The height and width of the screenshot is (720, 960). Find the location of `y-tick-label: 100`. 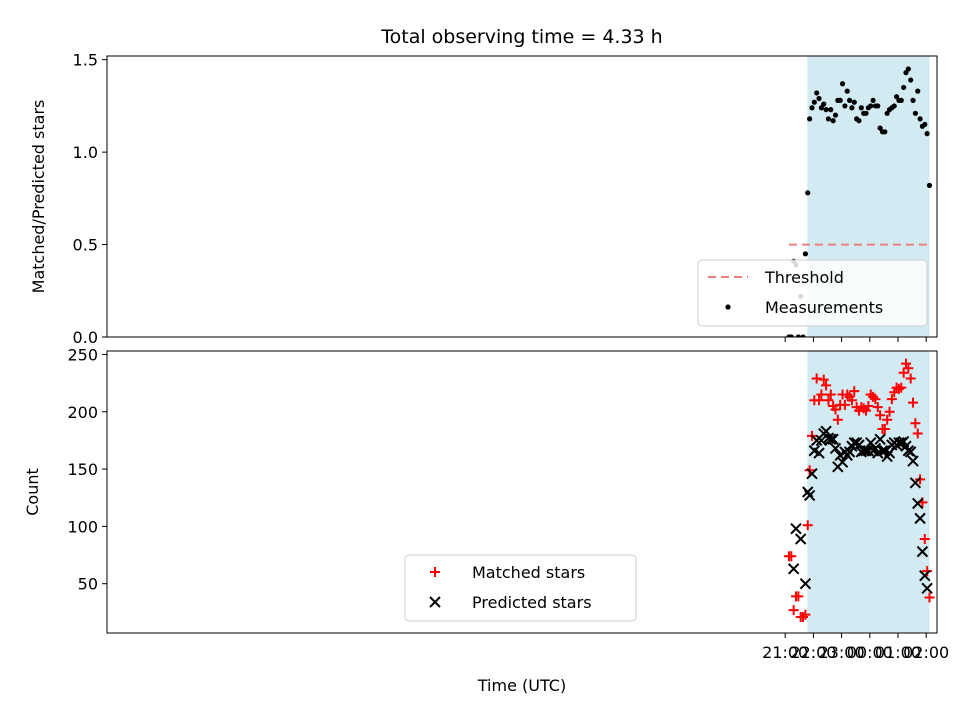

y-tick-label: 100 is located at coordinates (82, 526).